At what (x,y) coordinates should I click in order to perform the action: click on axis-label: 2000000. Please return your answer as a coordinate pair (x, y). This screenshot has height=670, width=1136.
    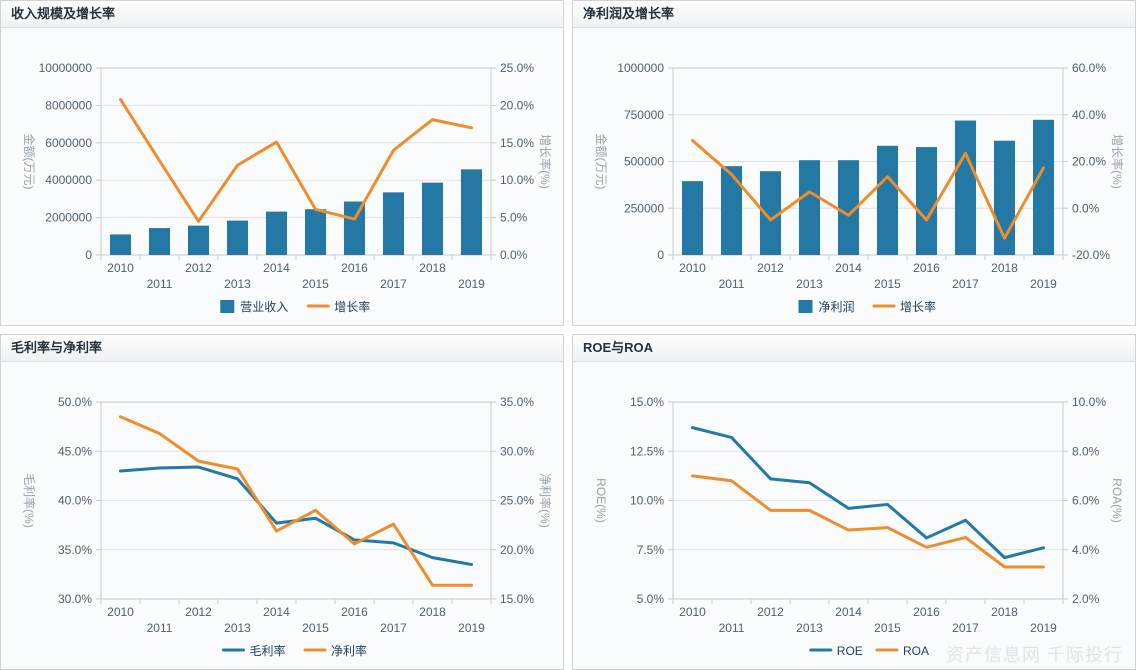
    Looking at the image, I should click on (68, 218).